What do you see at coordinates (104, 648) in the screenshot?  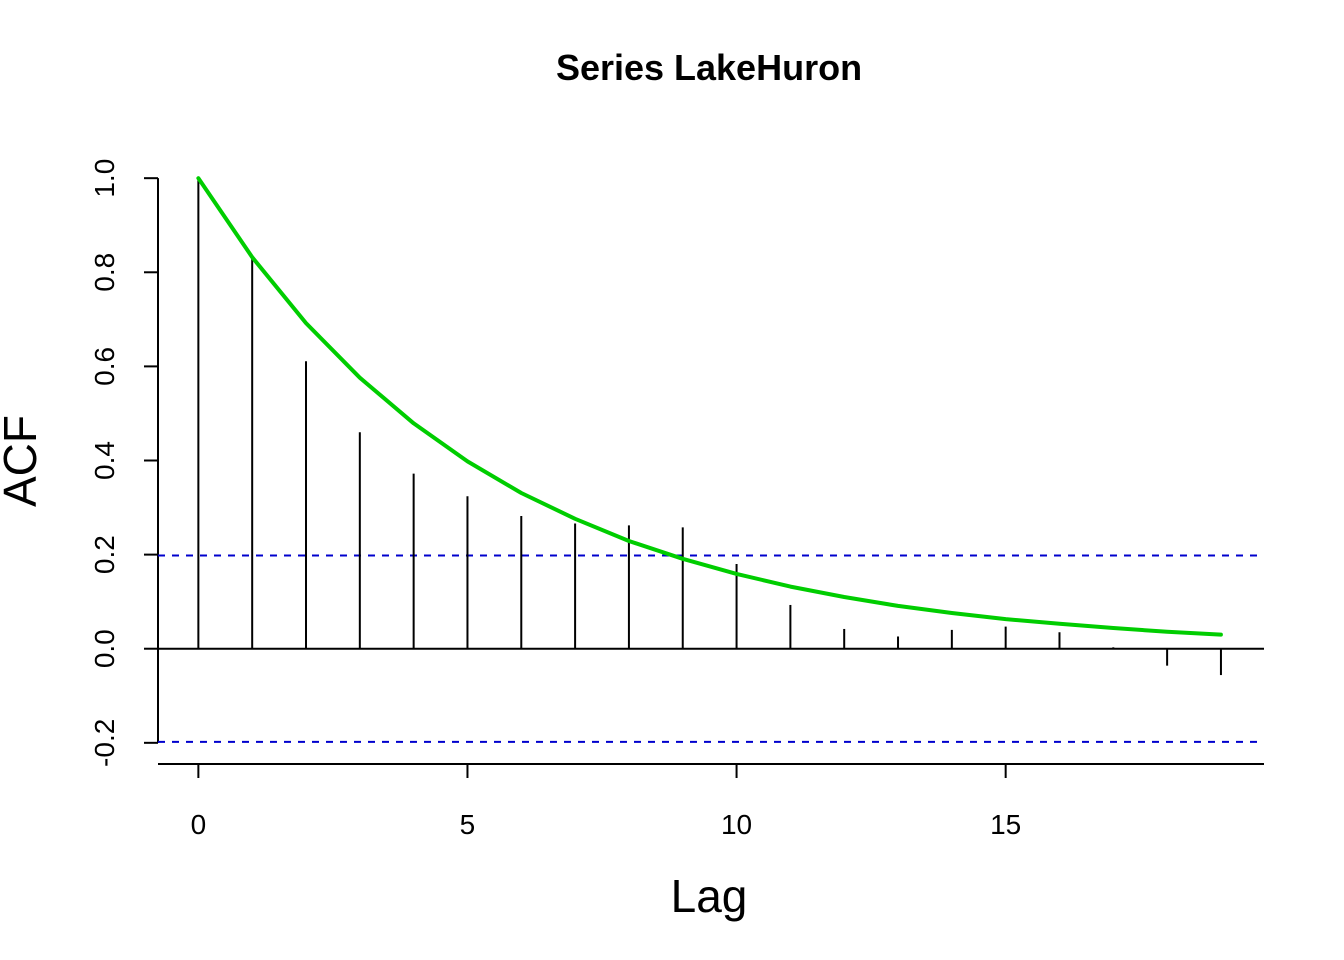 I see `y-tick-label: 0.0` at bounding box center [104, 648].